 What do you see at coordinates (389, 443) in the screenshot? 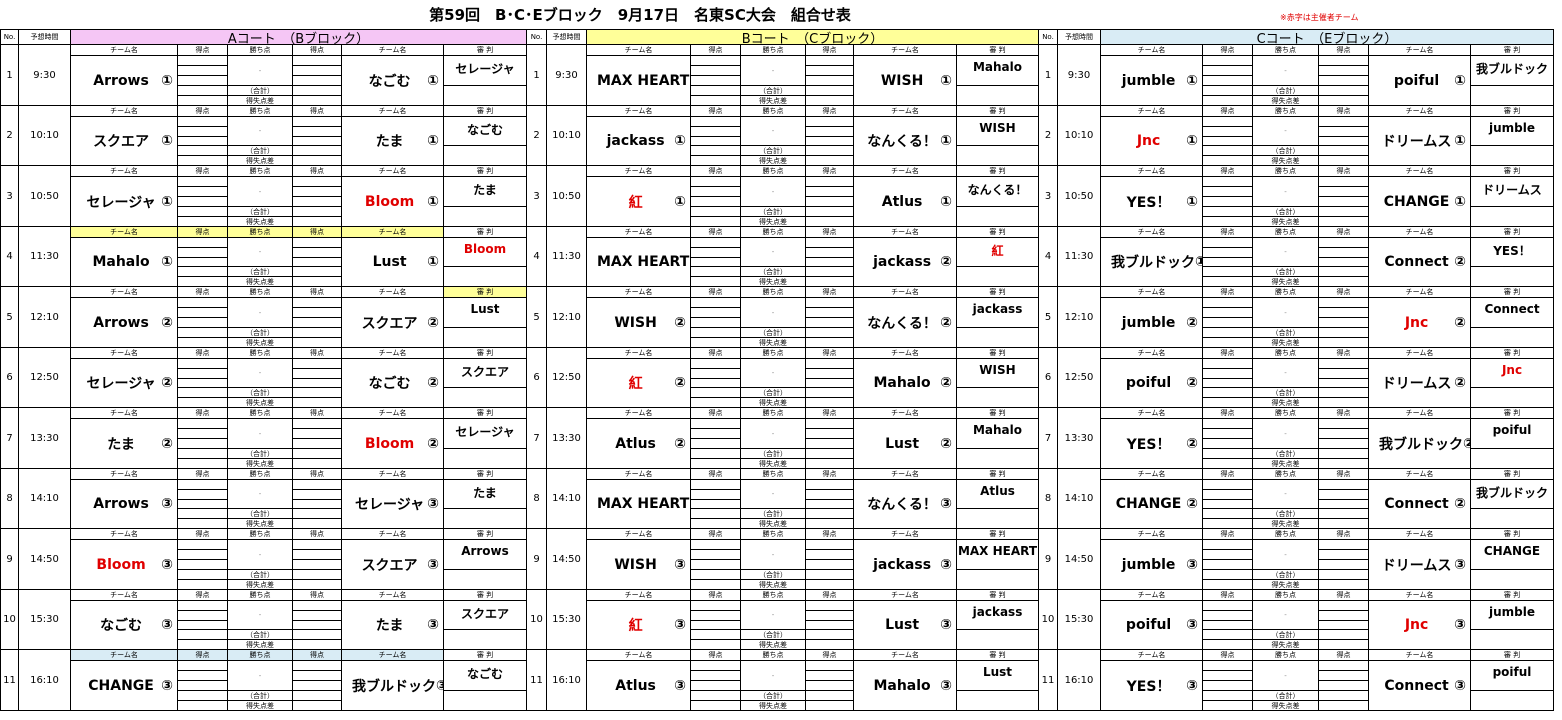
I see `team2-name: Bloom` at bounding box center [389, 443].